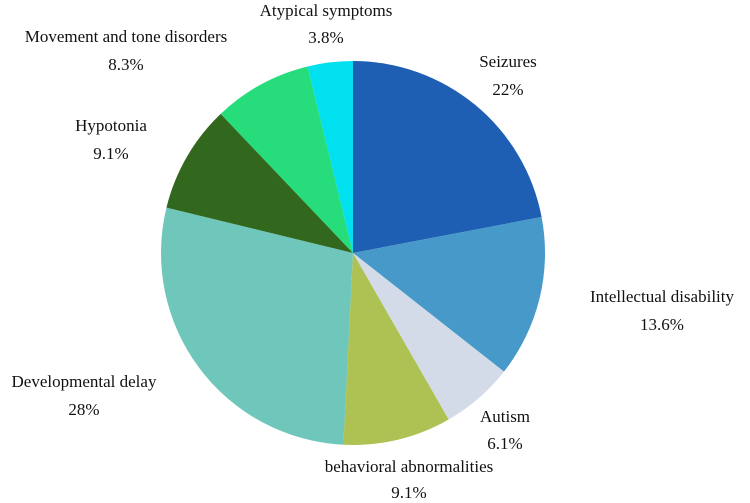  What do you see at coordinates (83, 409) in the screenshot?
I see `slice-value-developmental-delay: 28%` at bounding box center [83, 409].